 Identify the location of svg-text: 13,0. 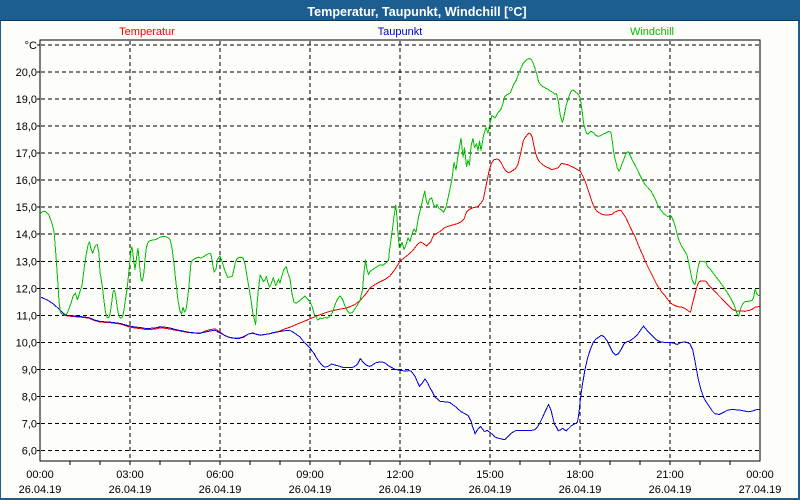
(26, 262).